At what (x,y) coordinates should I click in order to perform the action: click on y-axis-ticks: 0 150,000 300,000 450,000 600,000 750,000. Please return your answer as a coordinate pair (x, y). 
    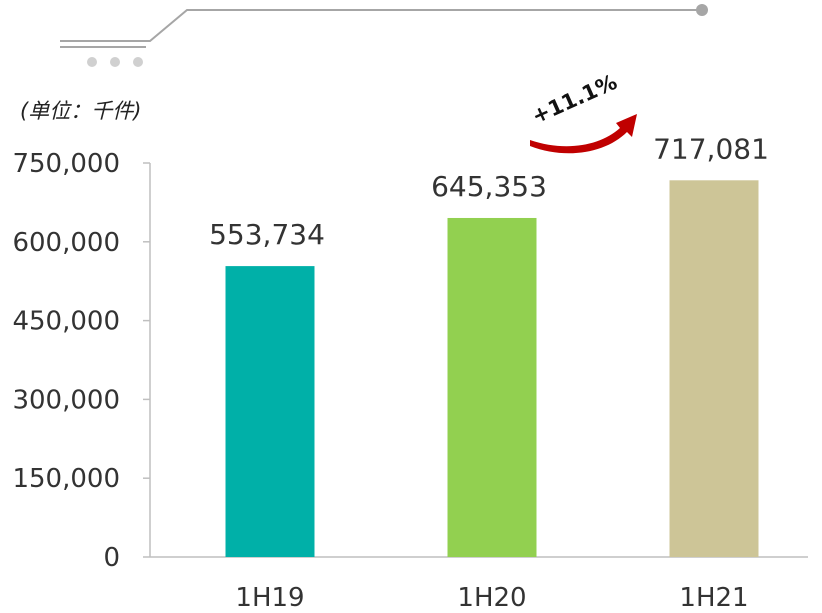
    Looking at the image, I should click on (81, 361).